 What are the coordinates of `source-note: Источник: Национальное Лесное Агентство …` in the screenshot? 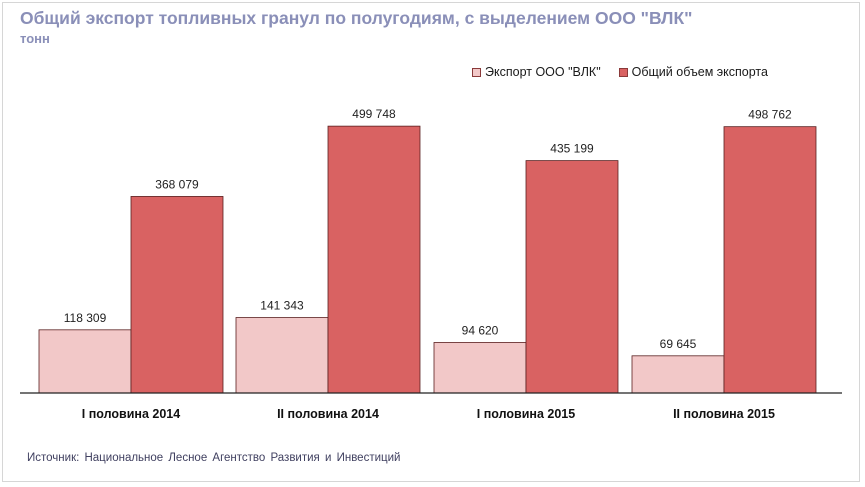 It's located at (214, 458).